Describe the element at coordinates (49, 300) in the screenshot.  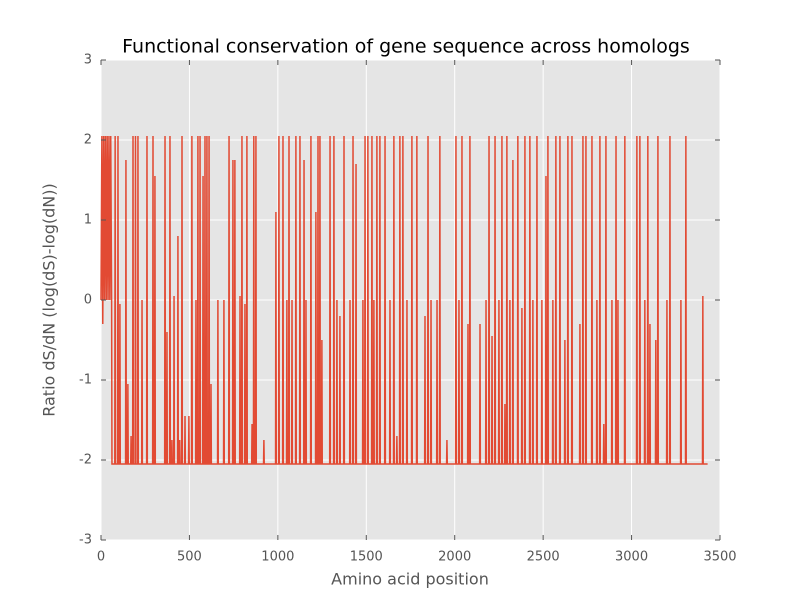
I see `y-axis-label: Ratio dS/dN (log(dS)-log(dN))` at that location.